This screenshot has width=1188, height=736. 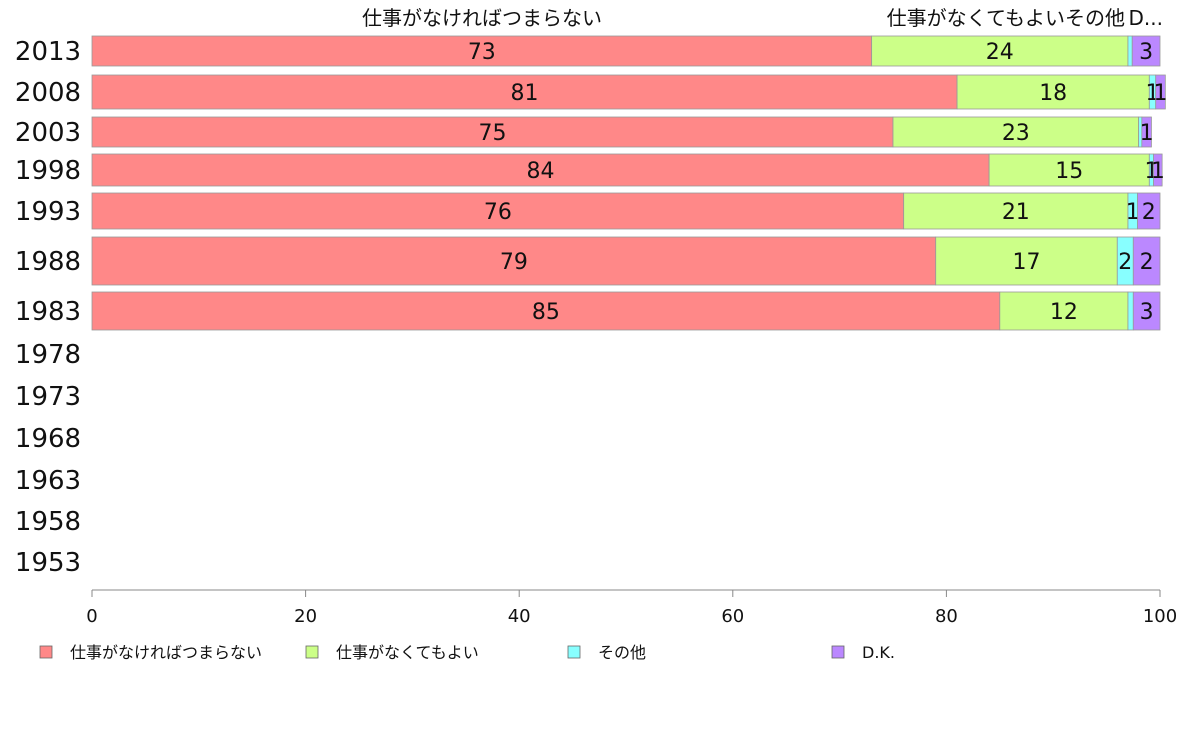 I want to click on value-label: 81, so click(x=525, y=93).